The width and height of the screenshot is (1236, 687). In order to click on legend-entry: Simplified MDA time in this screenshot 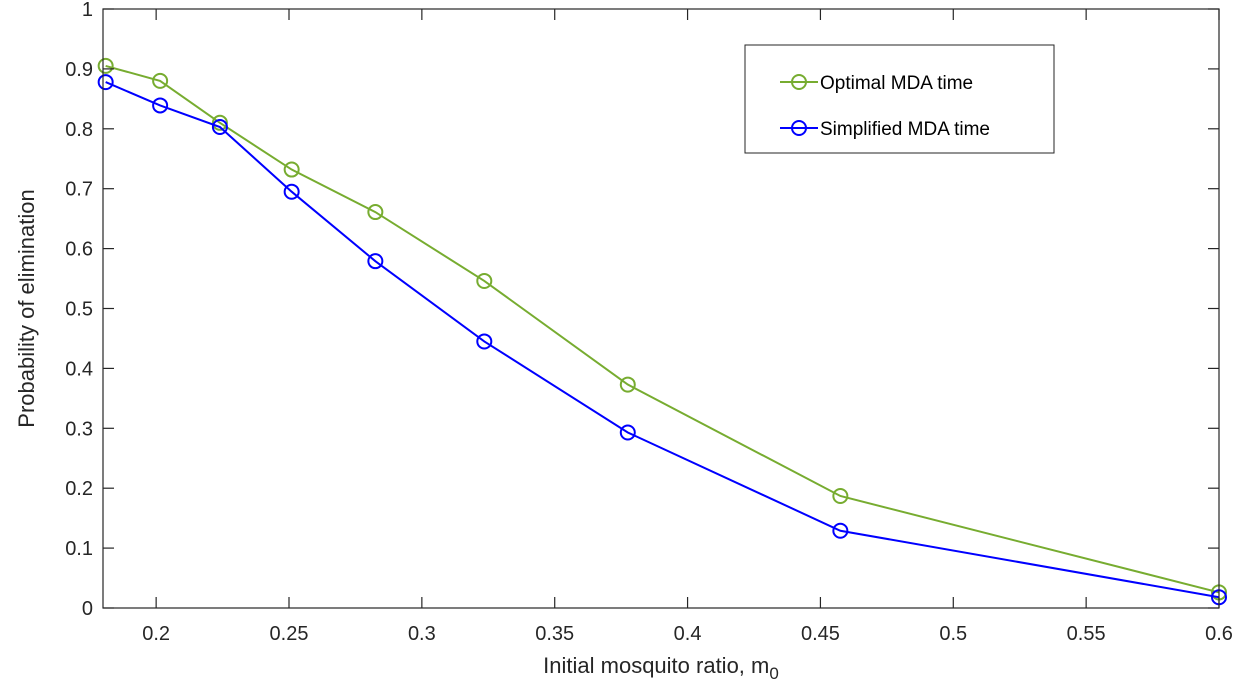, I will do `click(885, 129)`.